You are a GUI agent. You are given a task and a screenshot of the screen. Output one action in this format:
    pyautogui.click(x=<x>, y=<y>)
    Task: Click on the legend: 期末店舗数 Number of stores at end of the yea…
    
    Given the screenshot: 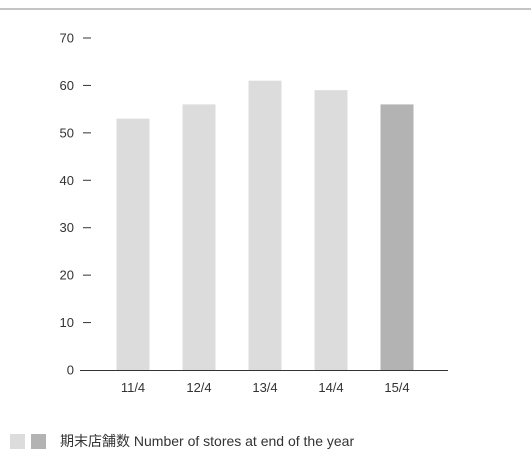 What is the action you would take?
    pyautogui.click(x=182, y=441)
    